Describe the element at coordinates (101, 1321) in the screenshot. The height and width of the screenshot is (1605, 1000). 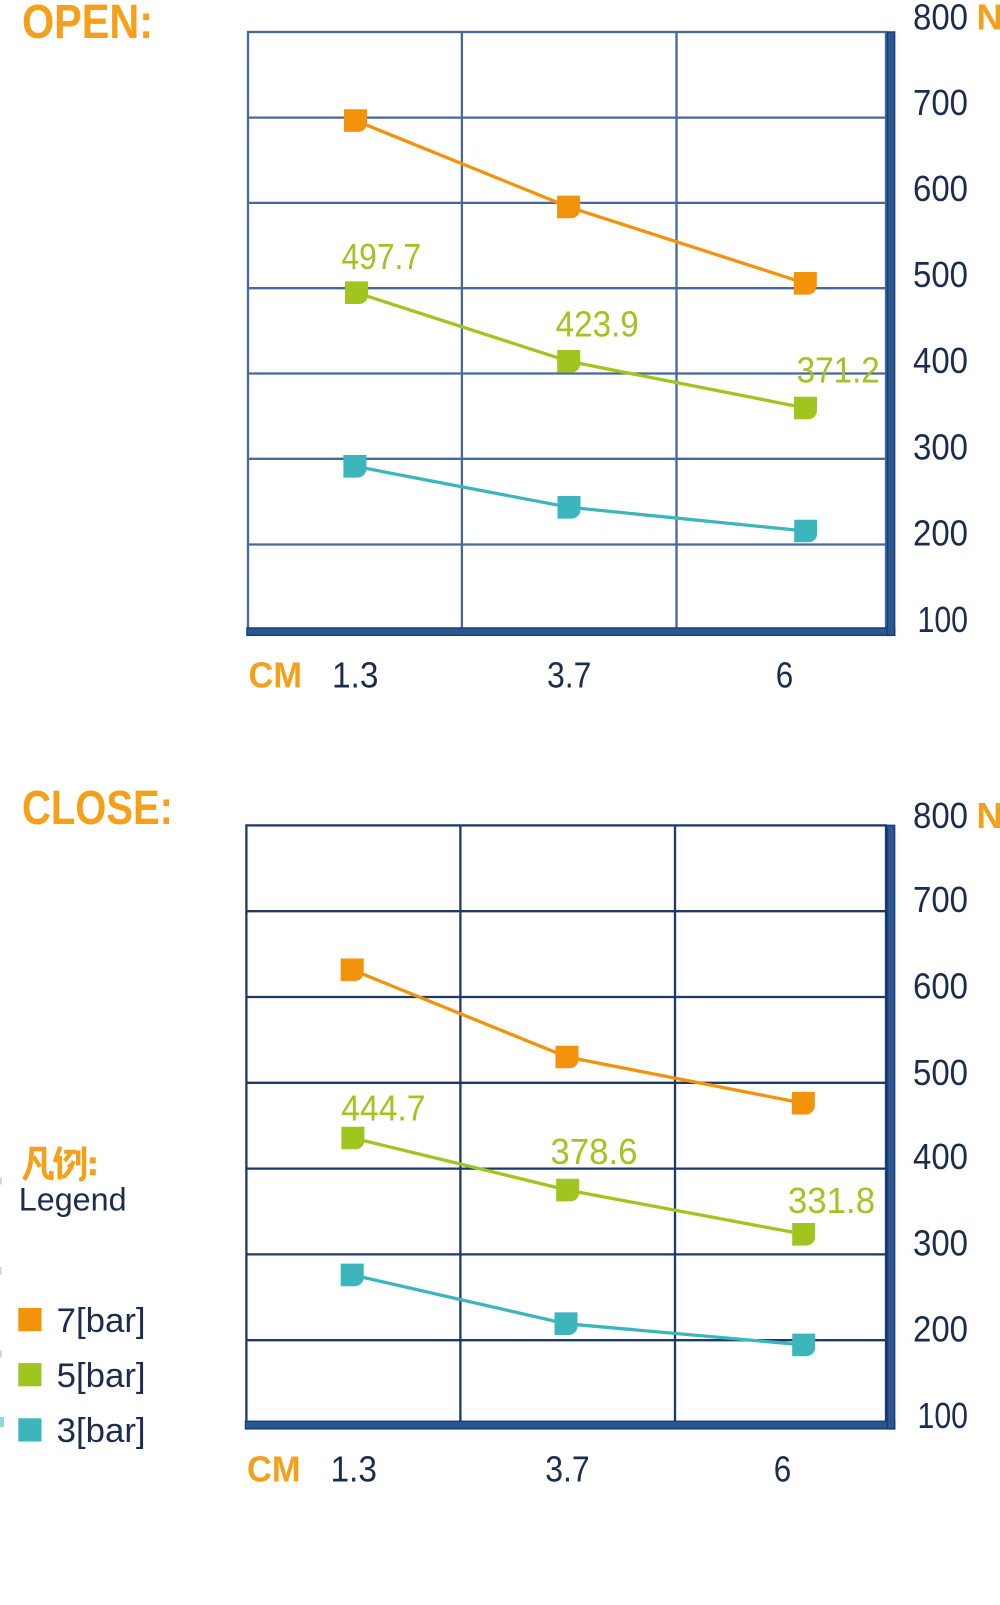
I see `svg-text: 7[bar]` at that location.